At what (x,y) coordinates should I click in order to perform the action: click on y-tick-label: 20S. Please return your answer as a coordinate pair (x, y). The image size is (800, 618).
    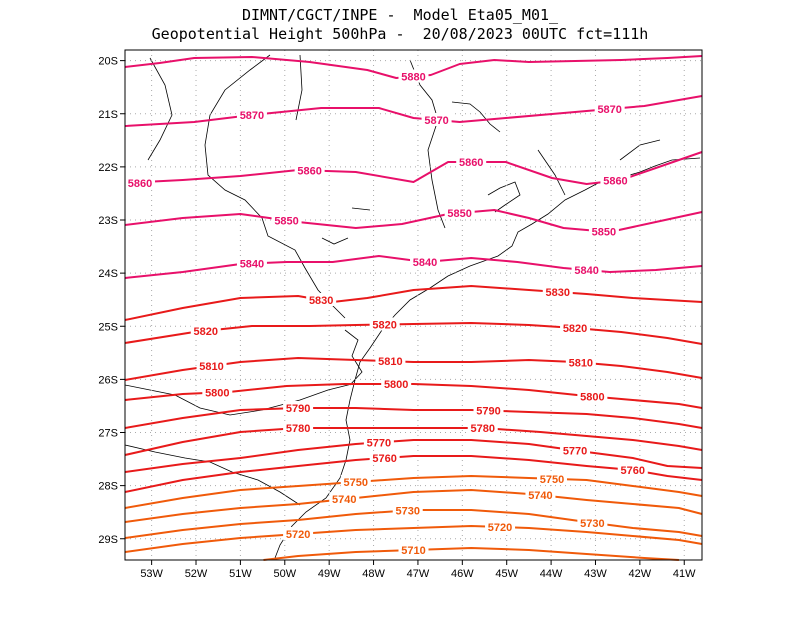
    Looking at the image, I should click on (108, 62).